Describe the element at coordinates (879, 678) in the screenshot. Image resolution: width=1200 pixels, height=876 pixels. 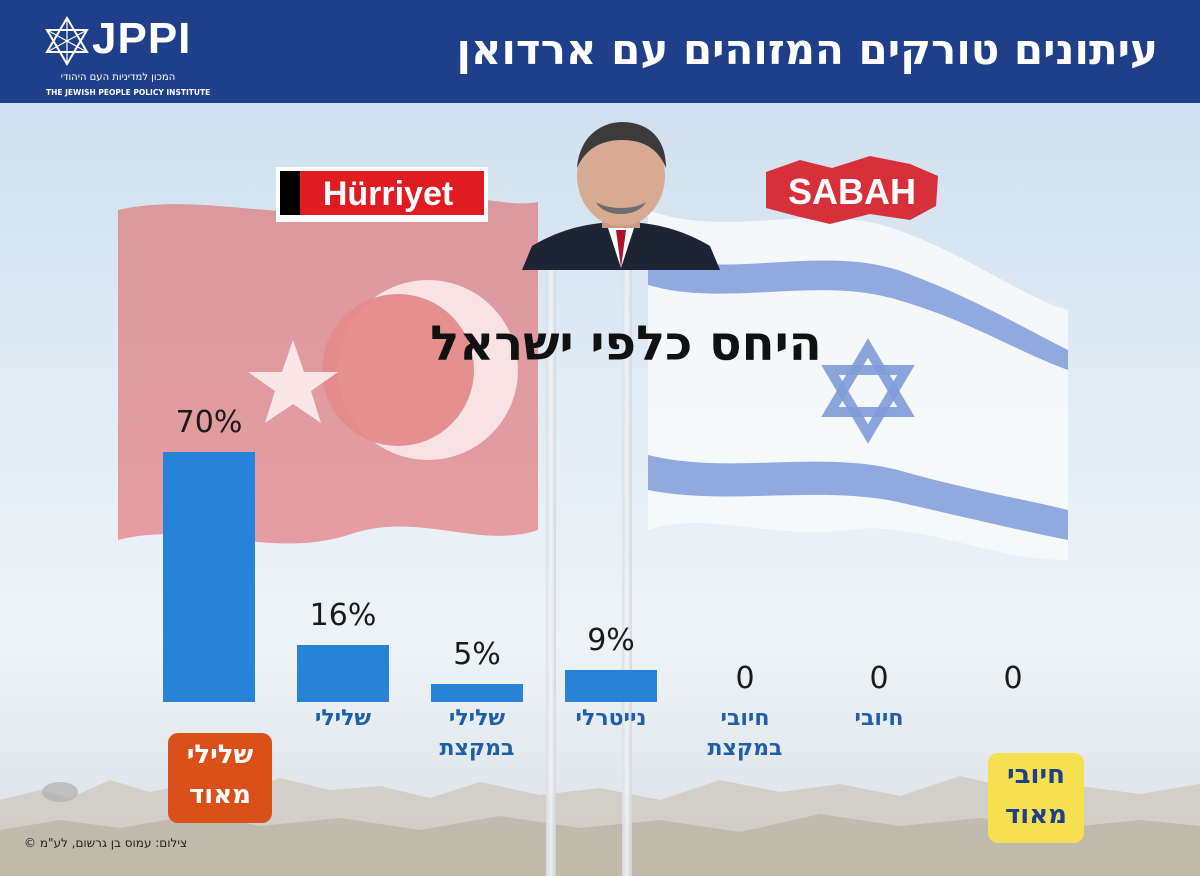
I see `value-label-6: 0` at that location.